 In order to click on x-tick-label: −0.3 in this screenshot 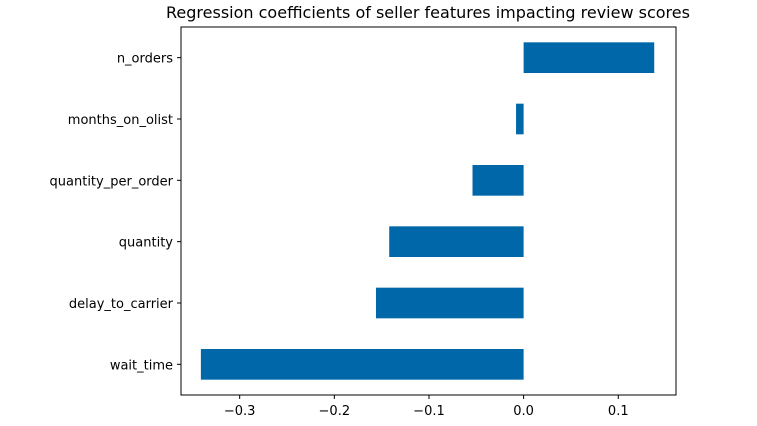, I will do `click(240, 411)`.